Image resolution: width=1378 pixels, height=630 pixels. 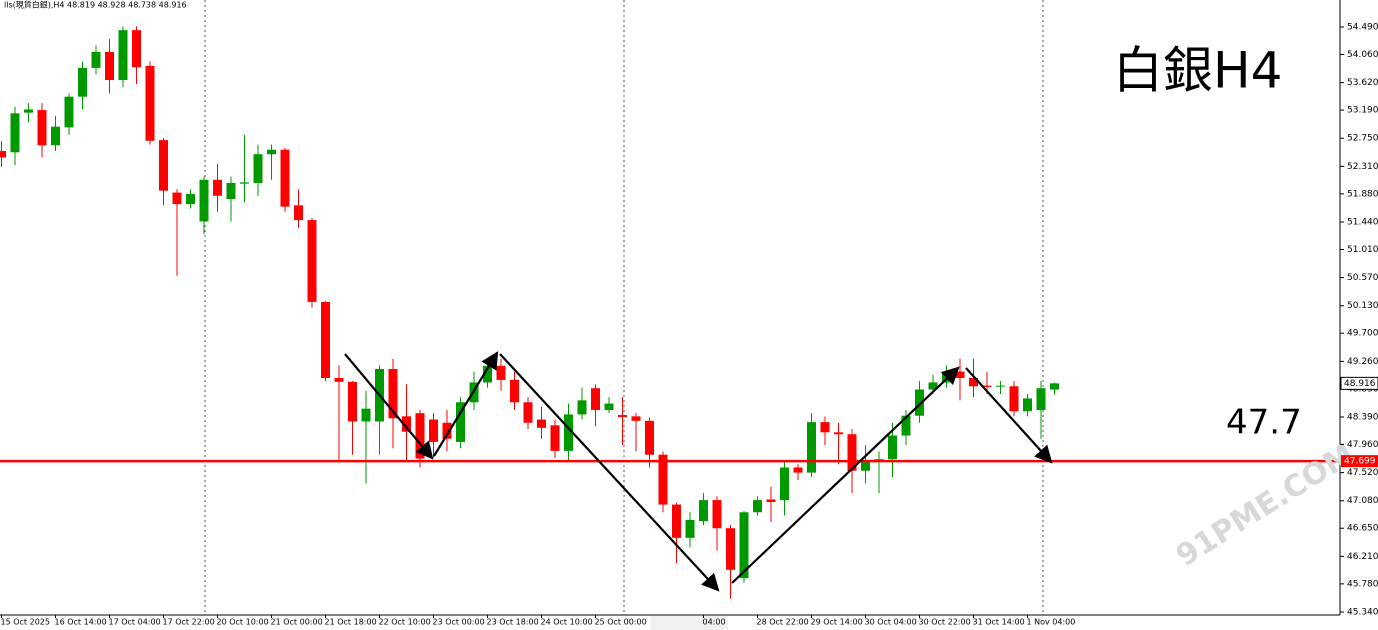 What do you see at coordinates (405, 622) in the screenshot?
I see `x-tick-label: 22 Oct 10:00` at bounding box center [405, 622].